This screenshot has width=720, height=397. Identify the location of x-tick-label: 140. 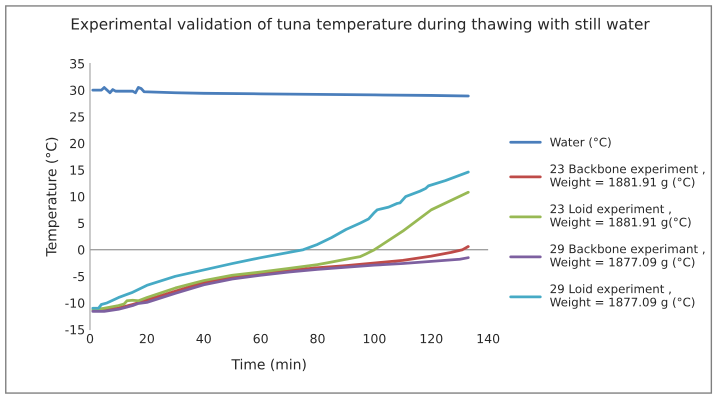
(489, 339).